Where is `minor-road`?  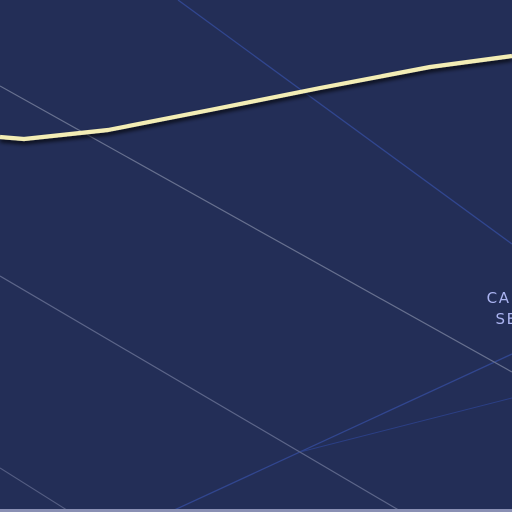 minor-road is located at coordinates (35, 489).